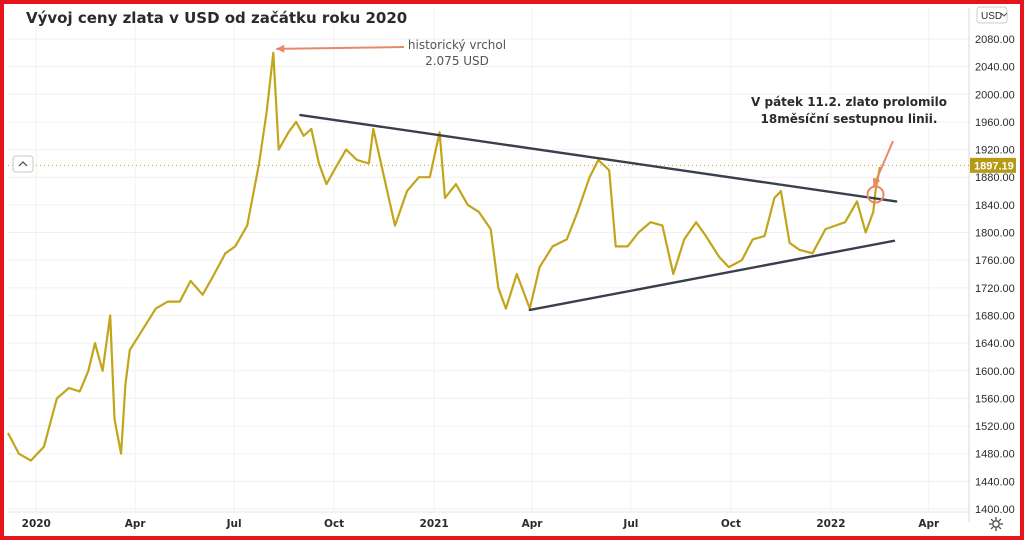  I want to click on y-tick-label: 1760.00, so click(995, 261).